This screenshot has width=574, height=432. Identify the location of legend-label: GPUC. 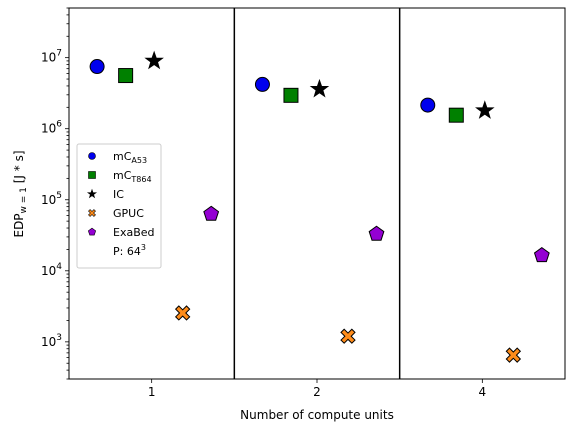
(128, 213).